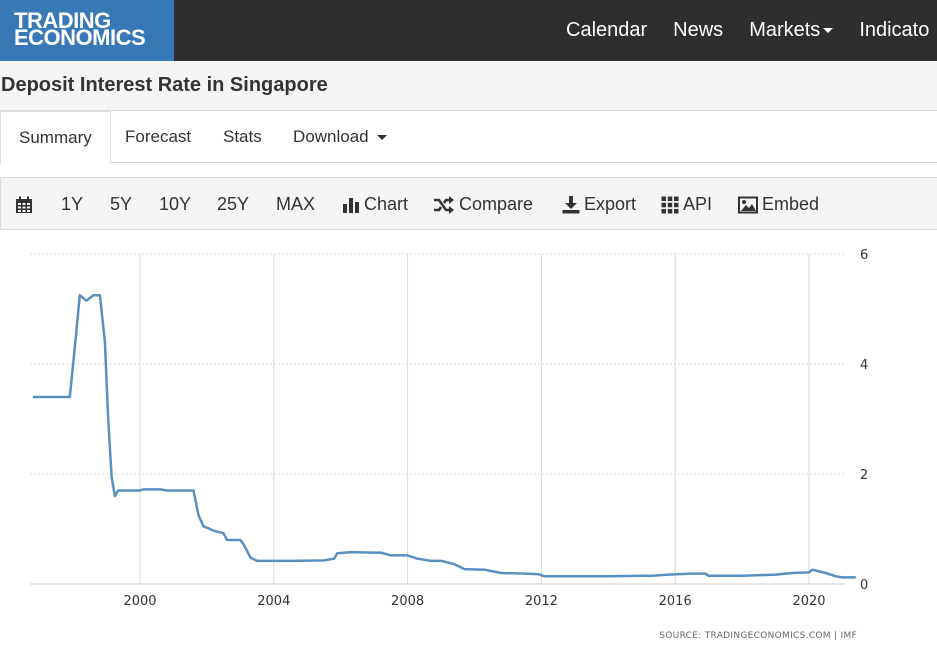  What do you see at coordinates (864, 255) in the screenshot?
I see `y-tick-label: 6` at bounding box center [864, 255].